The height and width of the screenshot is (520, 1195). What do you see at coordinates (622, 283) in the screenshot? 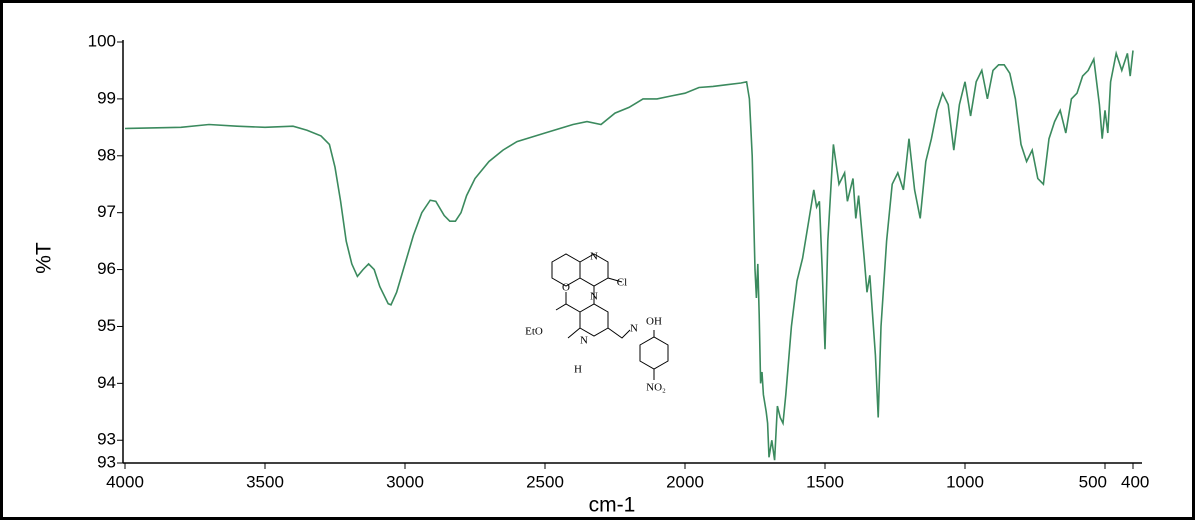
I see `structure-label: Cl` at bounding box center [622, 283].